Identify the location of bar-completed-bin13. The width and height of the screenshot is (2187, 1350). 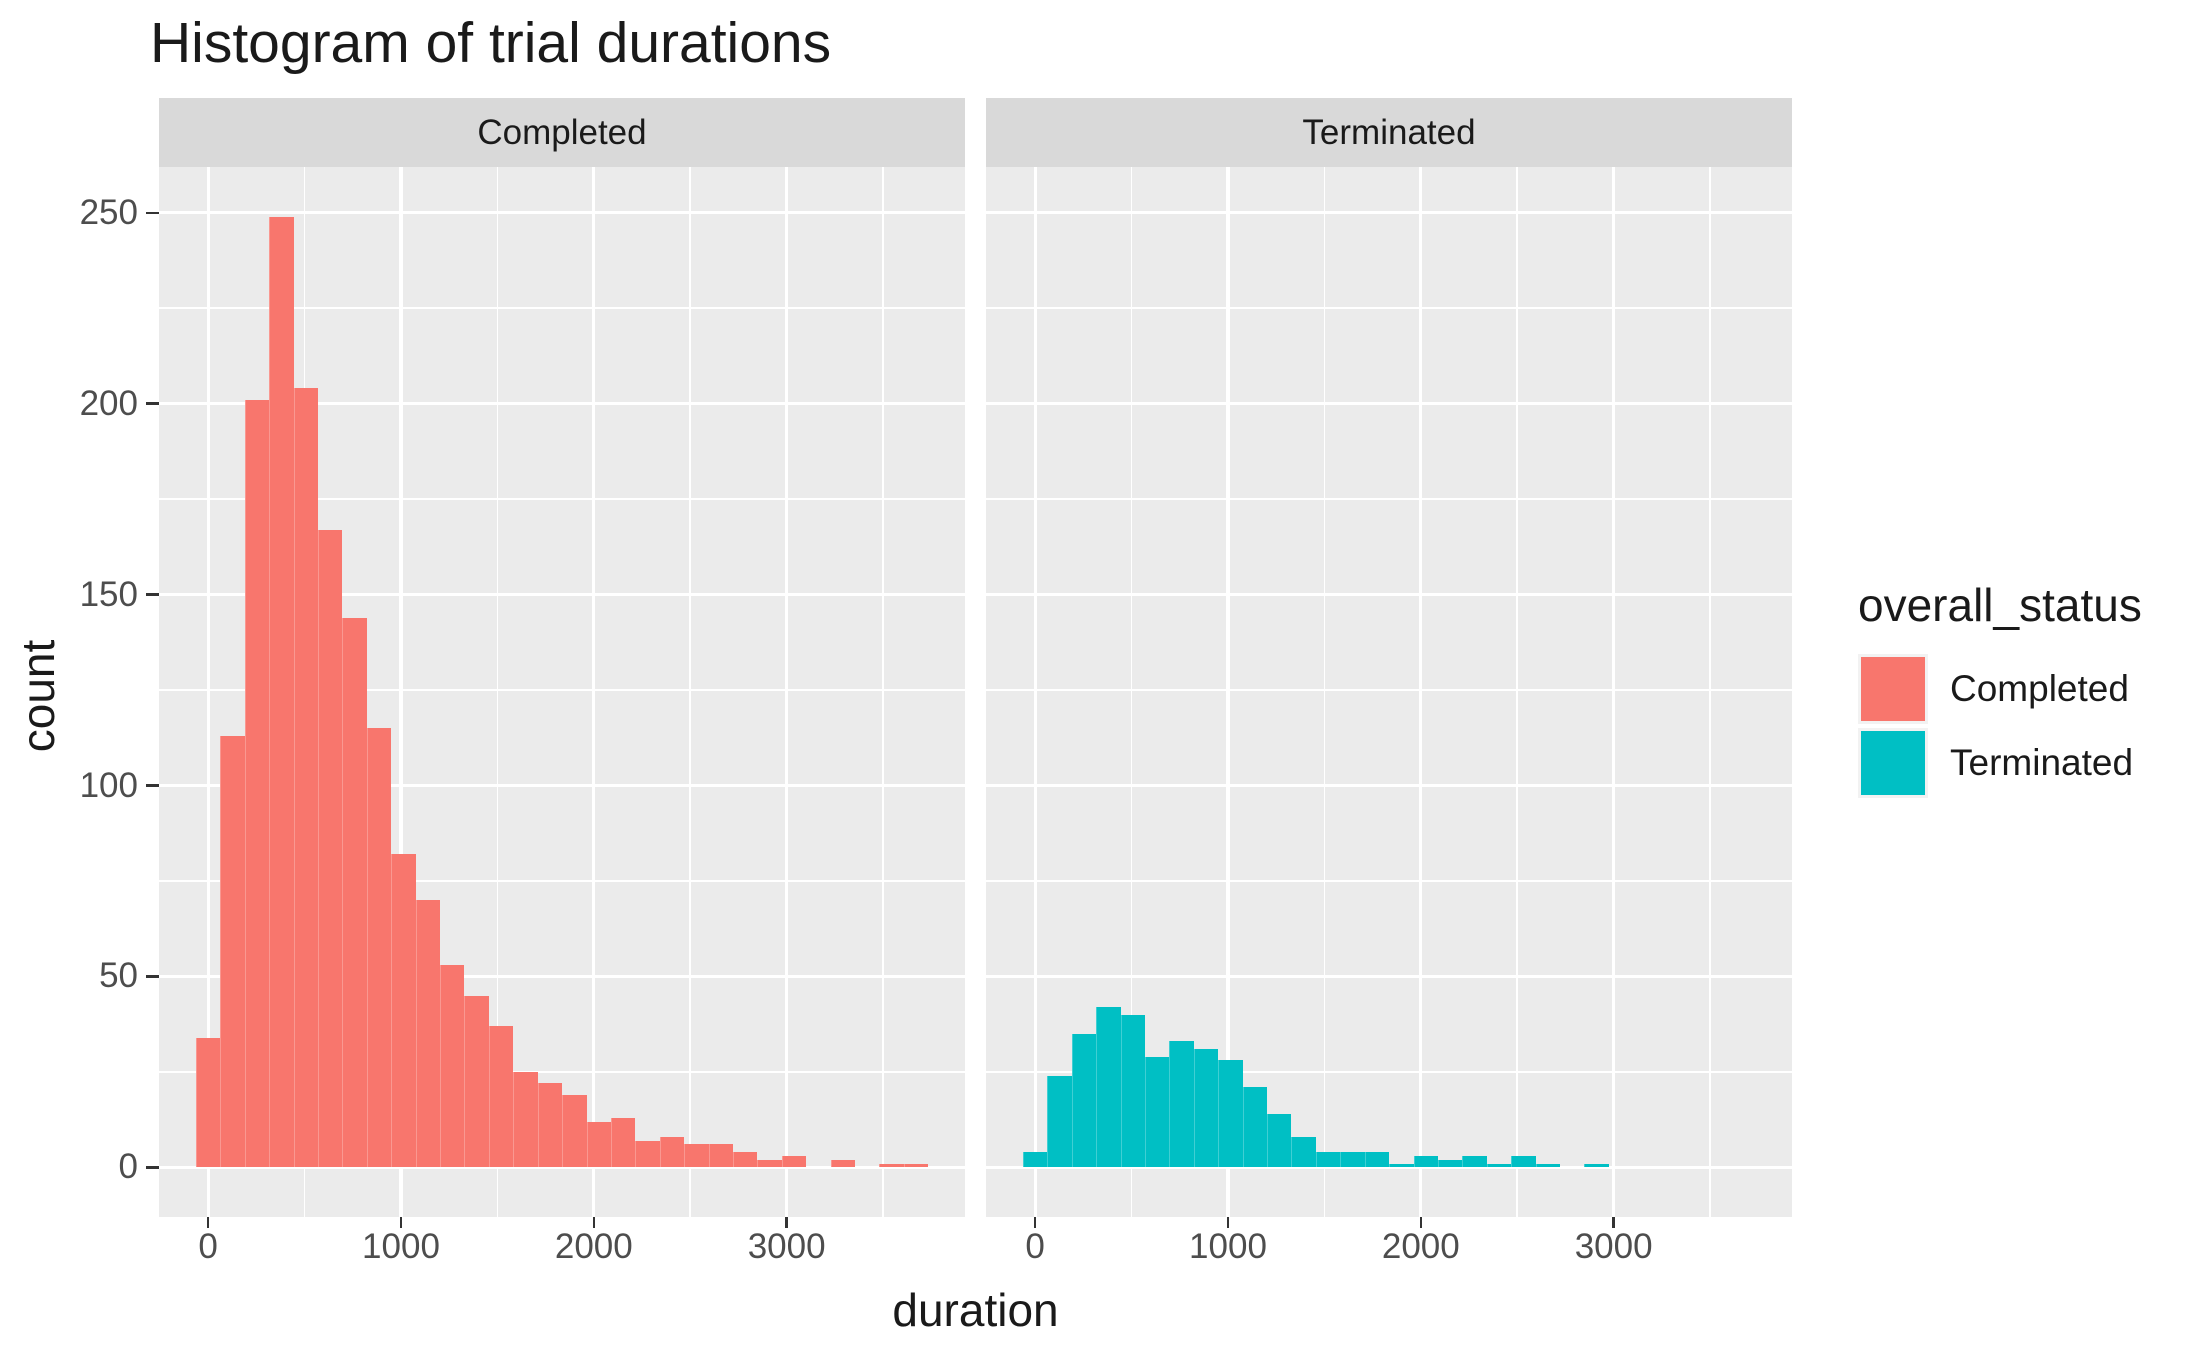
(525, 1119).